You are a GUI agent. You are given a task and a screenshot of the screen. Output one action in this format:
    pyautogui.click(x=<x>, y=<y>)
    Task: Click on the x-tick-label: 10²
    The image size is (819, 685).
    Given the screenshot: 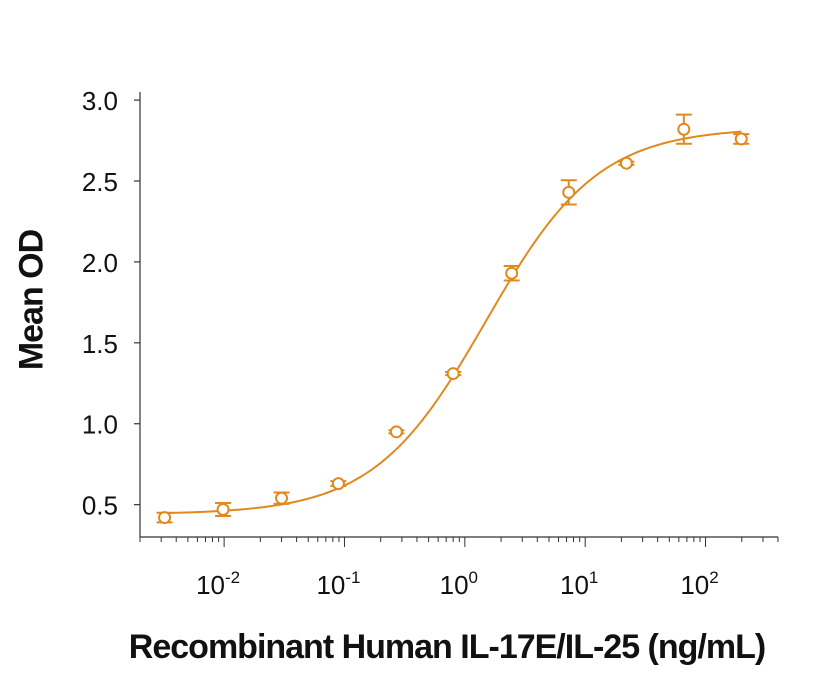 What is the action you would take?
    pyautogui.click(x=699, y=584)
    